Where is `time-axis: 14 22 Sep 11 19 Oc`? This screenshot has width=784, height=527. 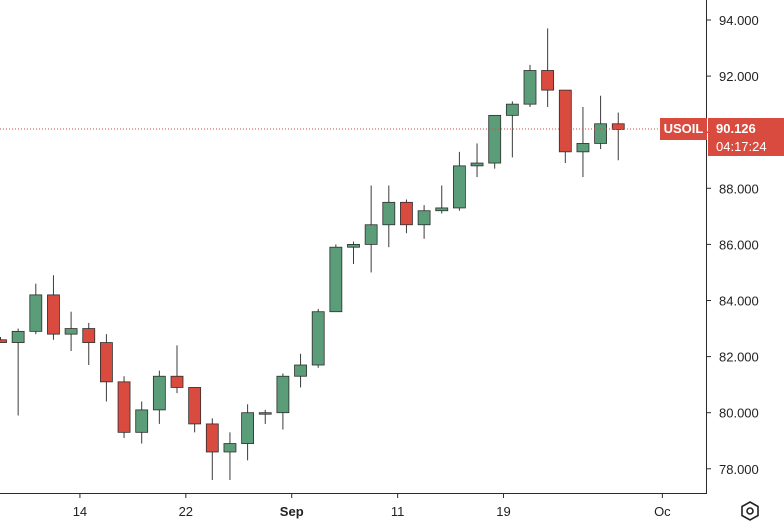 time-axis: 14 22 Sep 11 19 Oc is located at coordinates (372, 506).